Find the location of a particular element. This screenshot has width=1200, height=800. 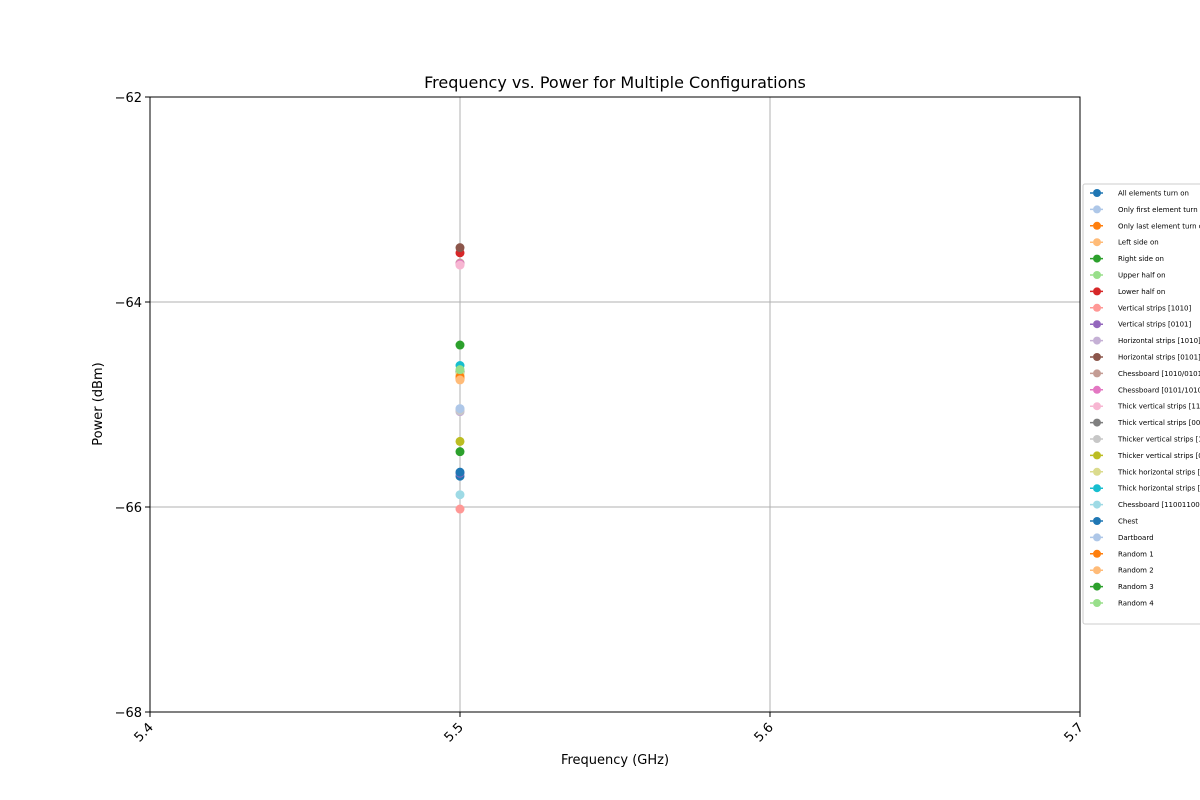

x-axis-label: Frequency (GHz) is located at coordinates (615, 760).